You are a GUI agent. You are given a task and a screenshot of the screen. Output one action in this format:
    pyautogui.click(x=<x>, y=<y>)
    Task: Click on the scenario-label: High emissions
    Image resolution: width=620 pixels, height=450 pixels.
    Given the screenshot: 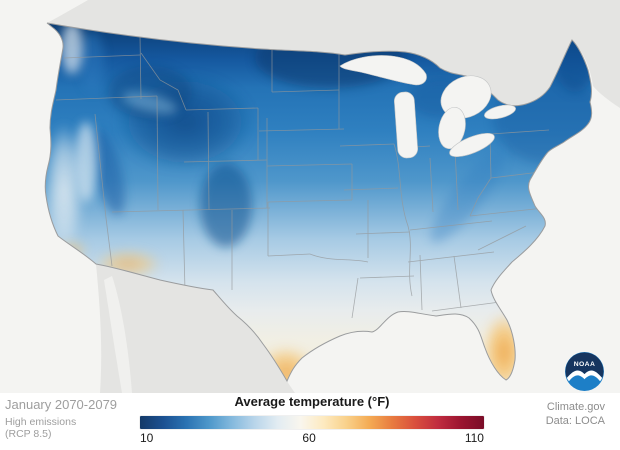 What is the action you would take?
    pyautogui.click(x=41, y=421)
    